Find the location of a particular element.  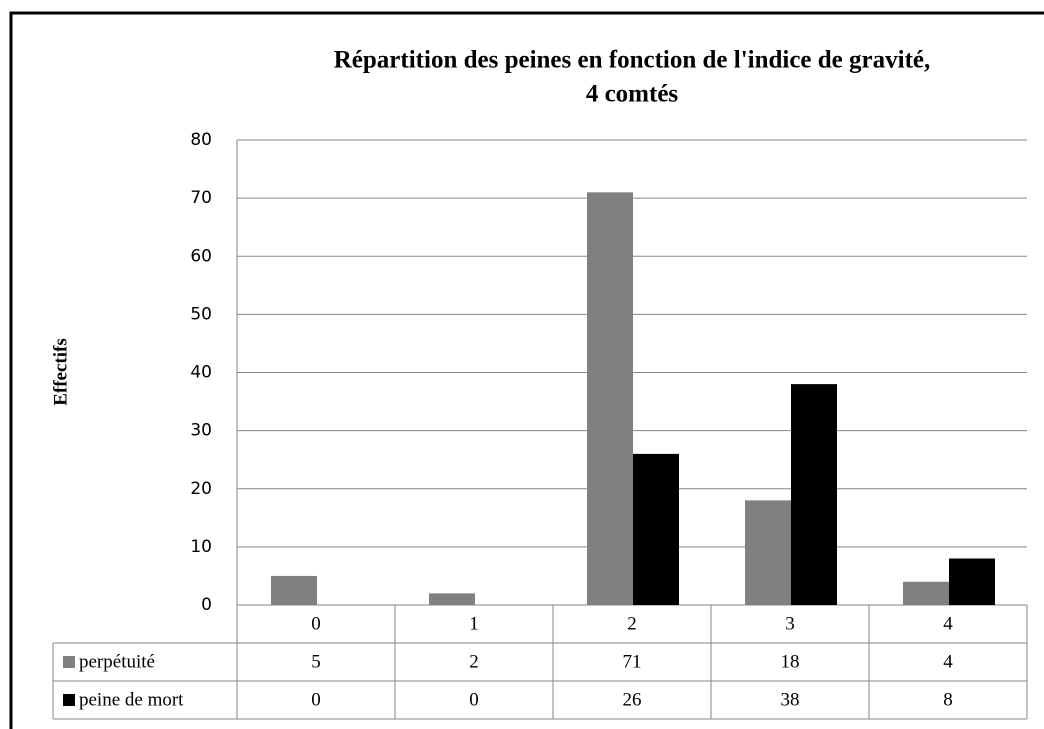

y-tick-label: 70 is located at coordinates (201, 198).